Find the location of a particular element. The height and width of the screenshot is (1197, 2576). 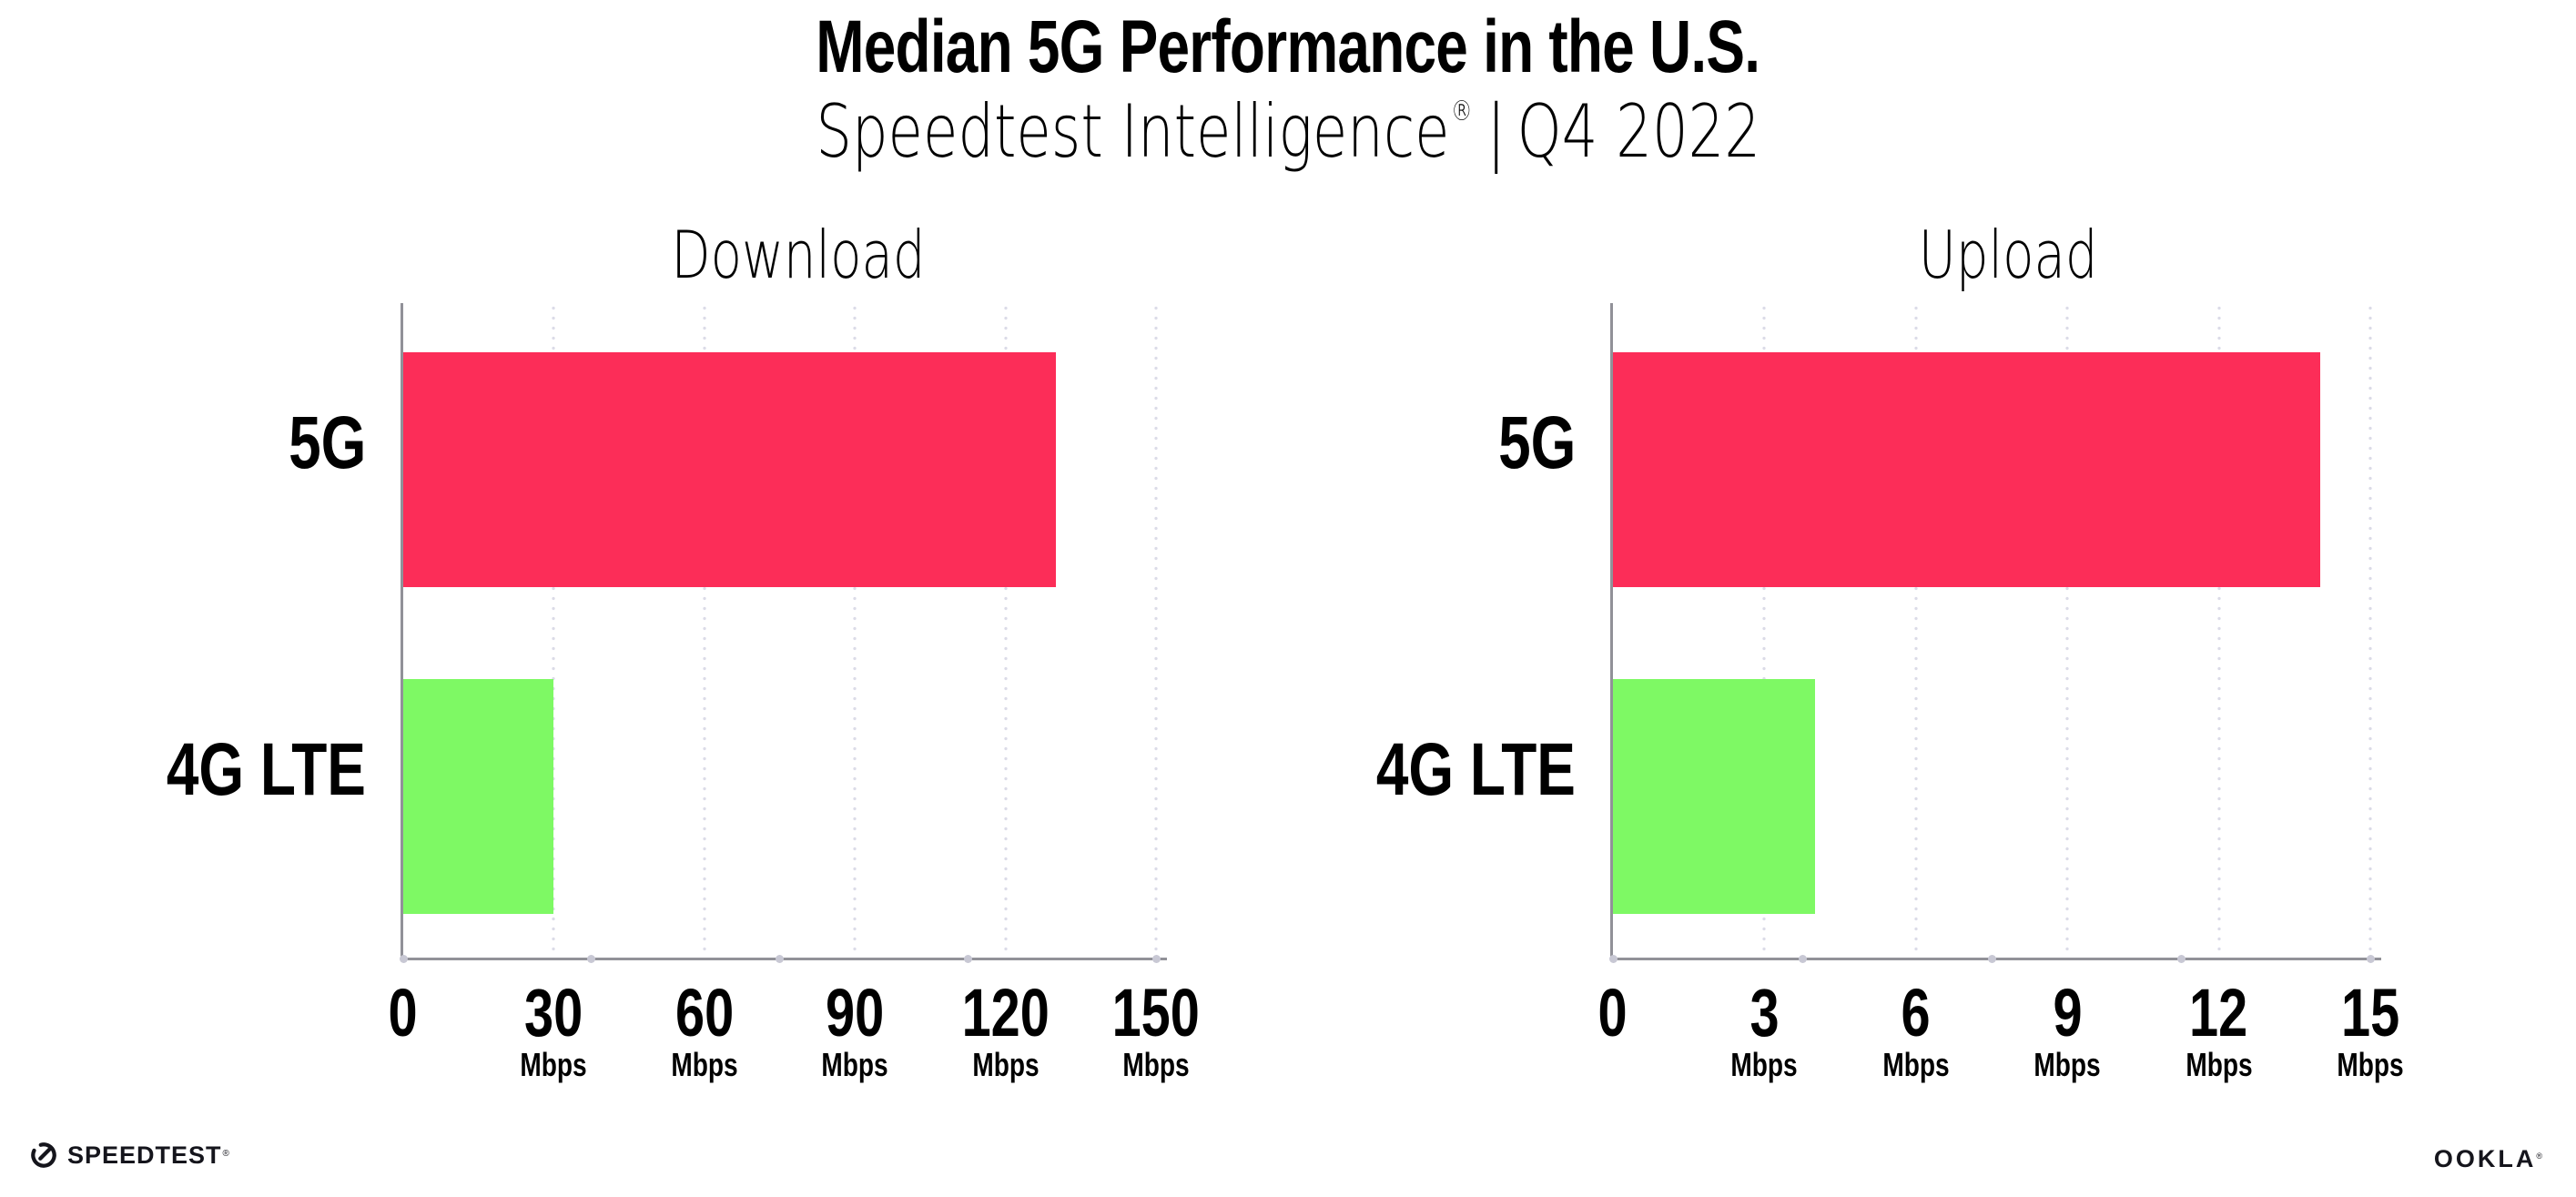

tick-label: 120 is located at coordinates (1005, 1013).